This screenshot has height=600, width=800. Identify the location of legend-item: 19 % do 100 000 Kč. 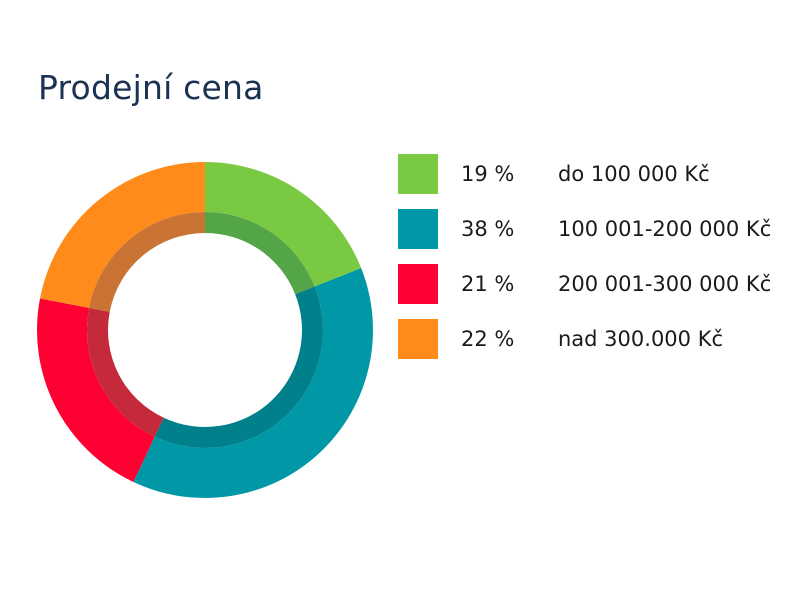
(593, 174).